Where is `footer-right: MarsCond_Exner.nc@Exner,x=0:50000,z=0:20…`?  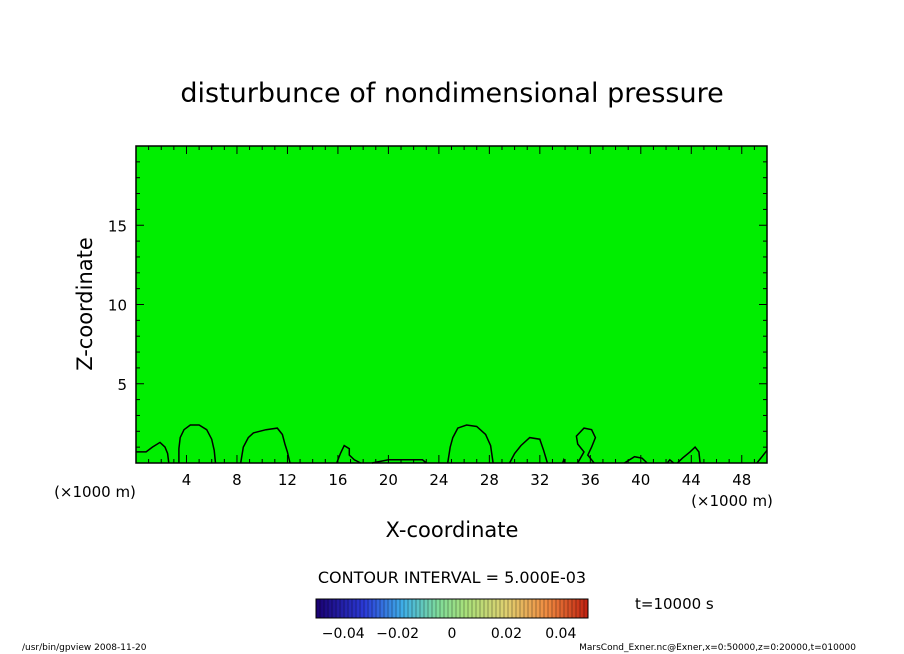
footer-right: MarsCond_Exner.nc@Exner,x=0:50000,z=0:20… is located at coordinates (717, 648).